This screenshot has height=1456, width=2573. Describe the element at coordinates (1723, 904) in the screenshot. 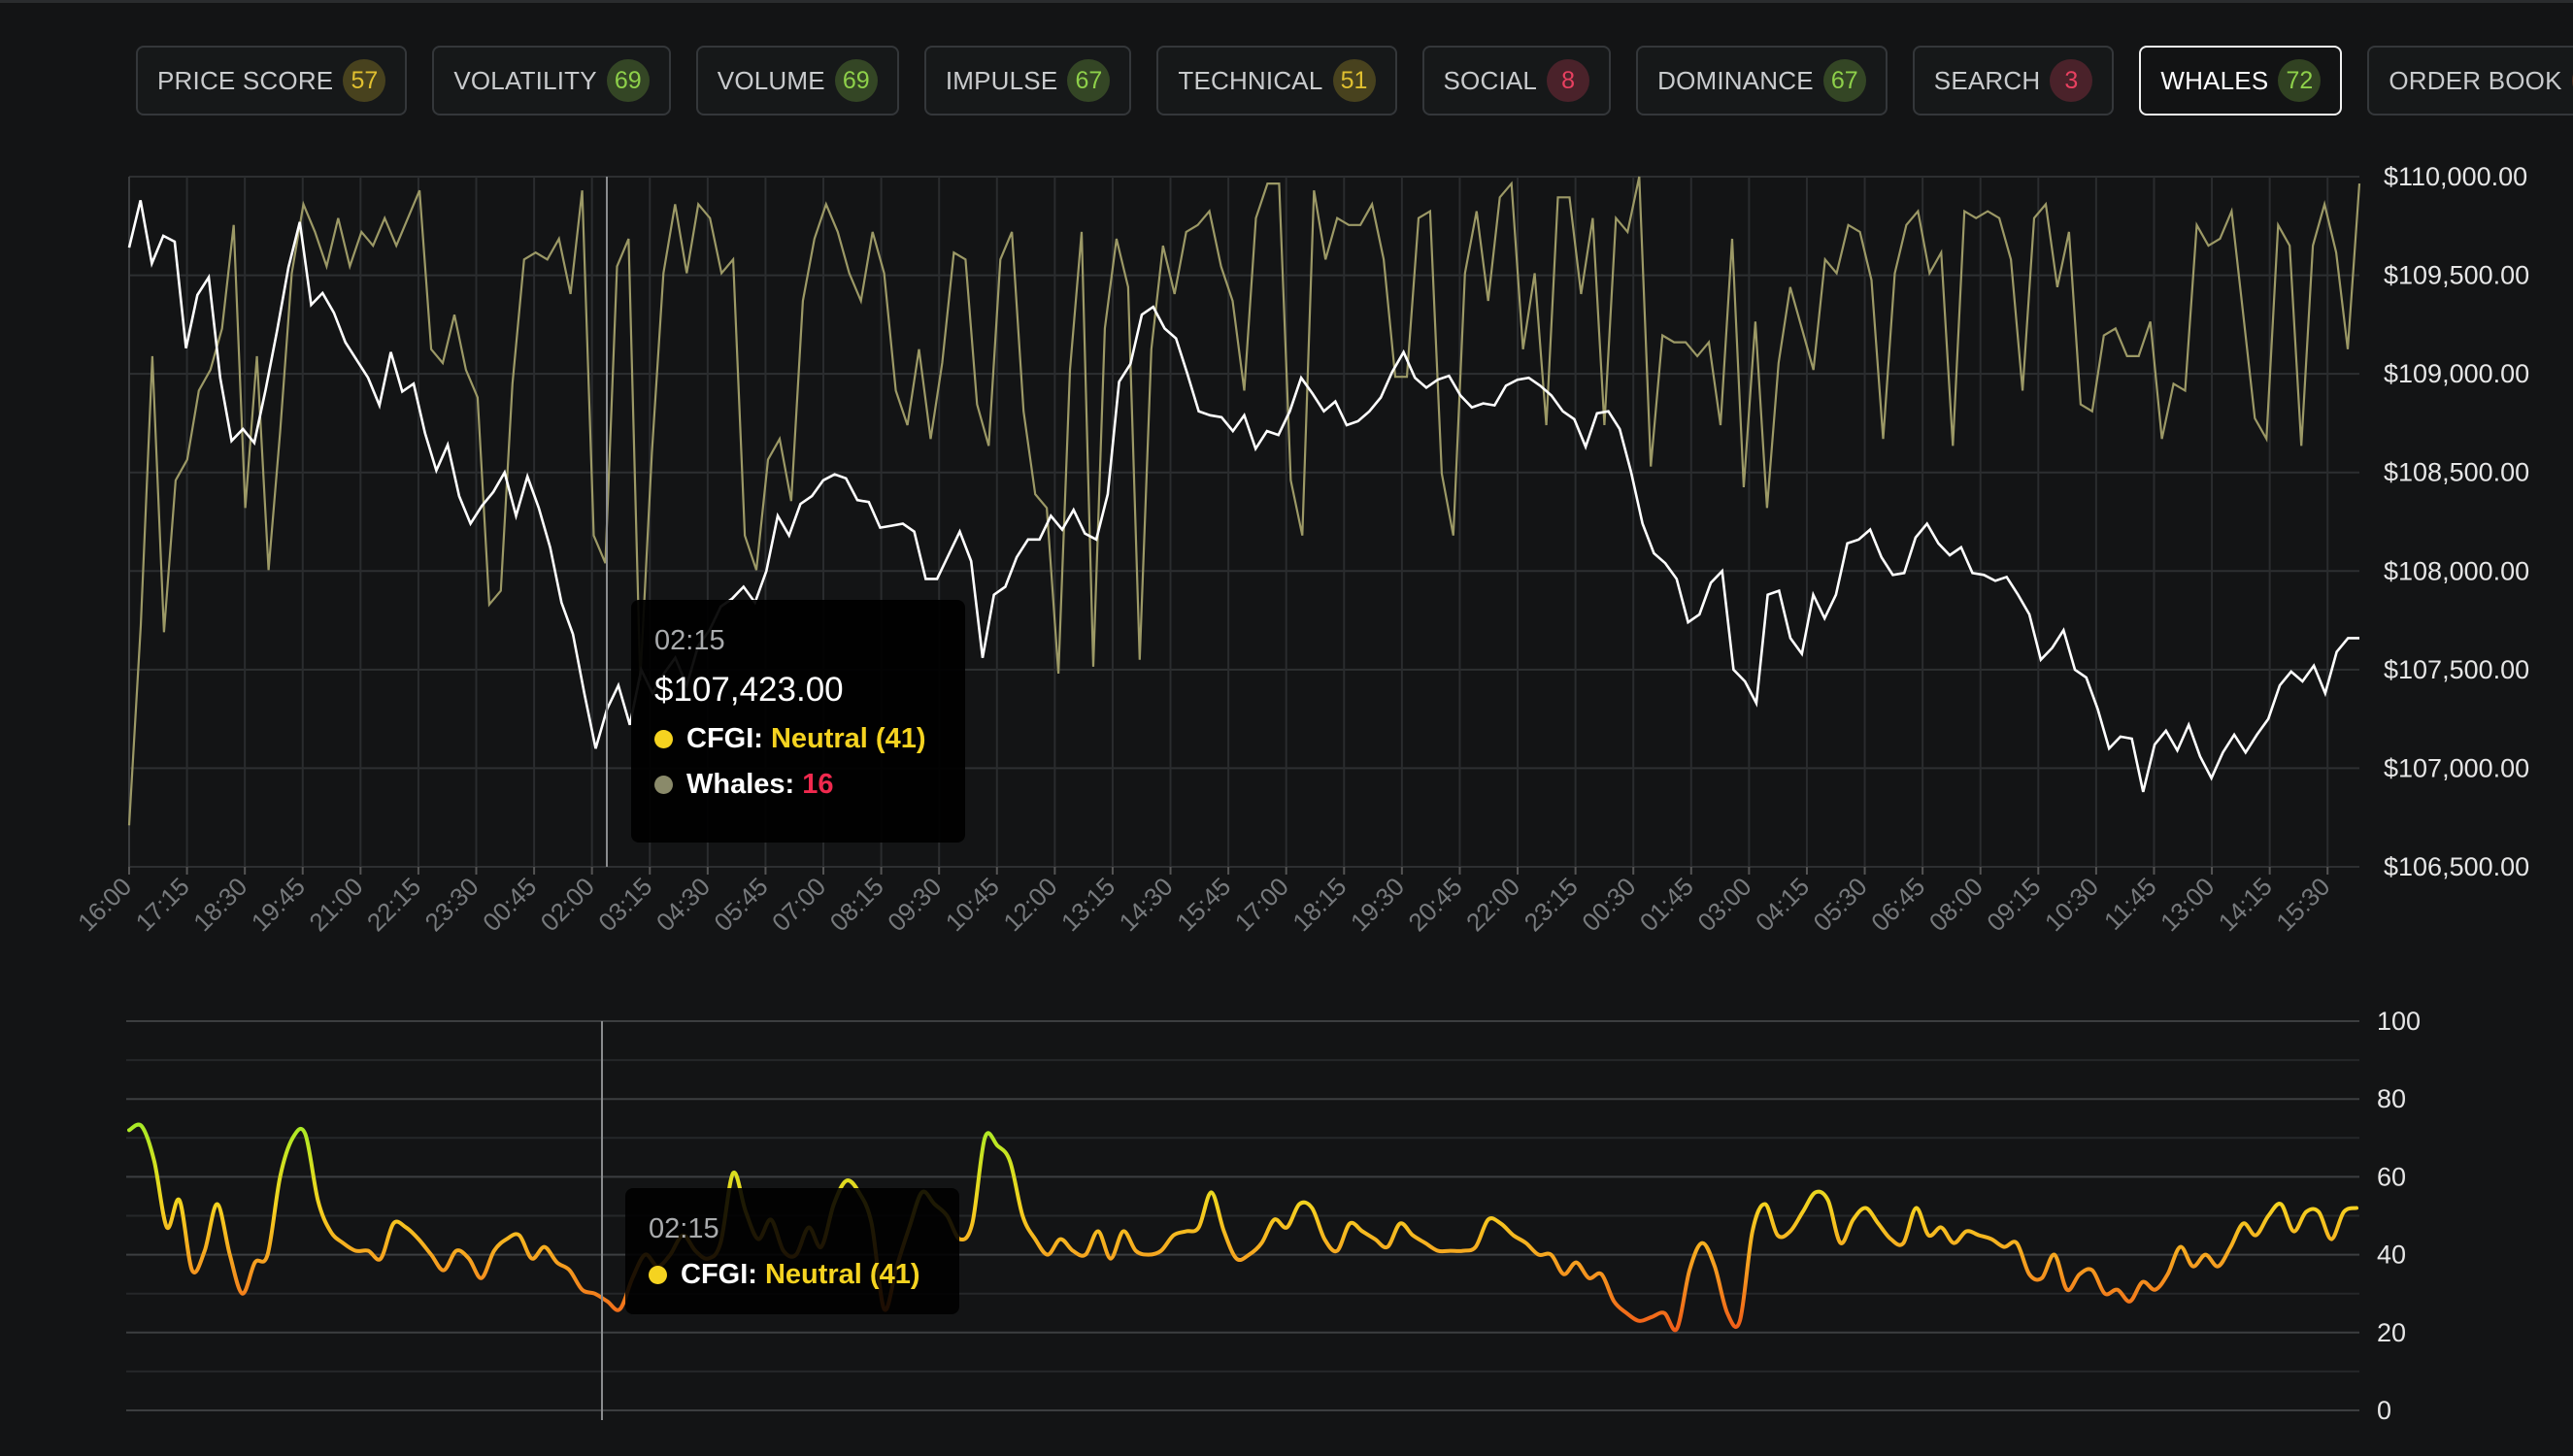

I see `x-tick-label: 03:00` at that location.